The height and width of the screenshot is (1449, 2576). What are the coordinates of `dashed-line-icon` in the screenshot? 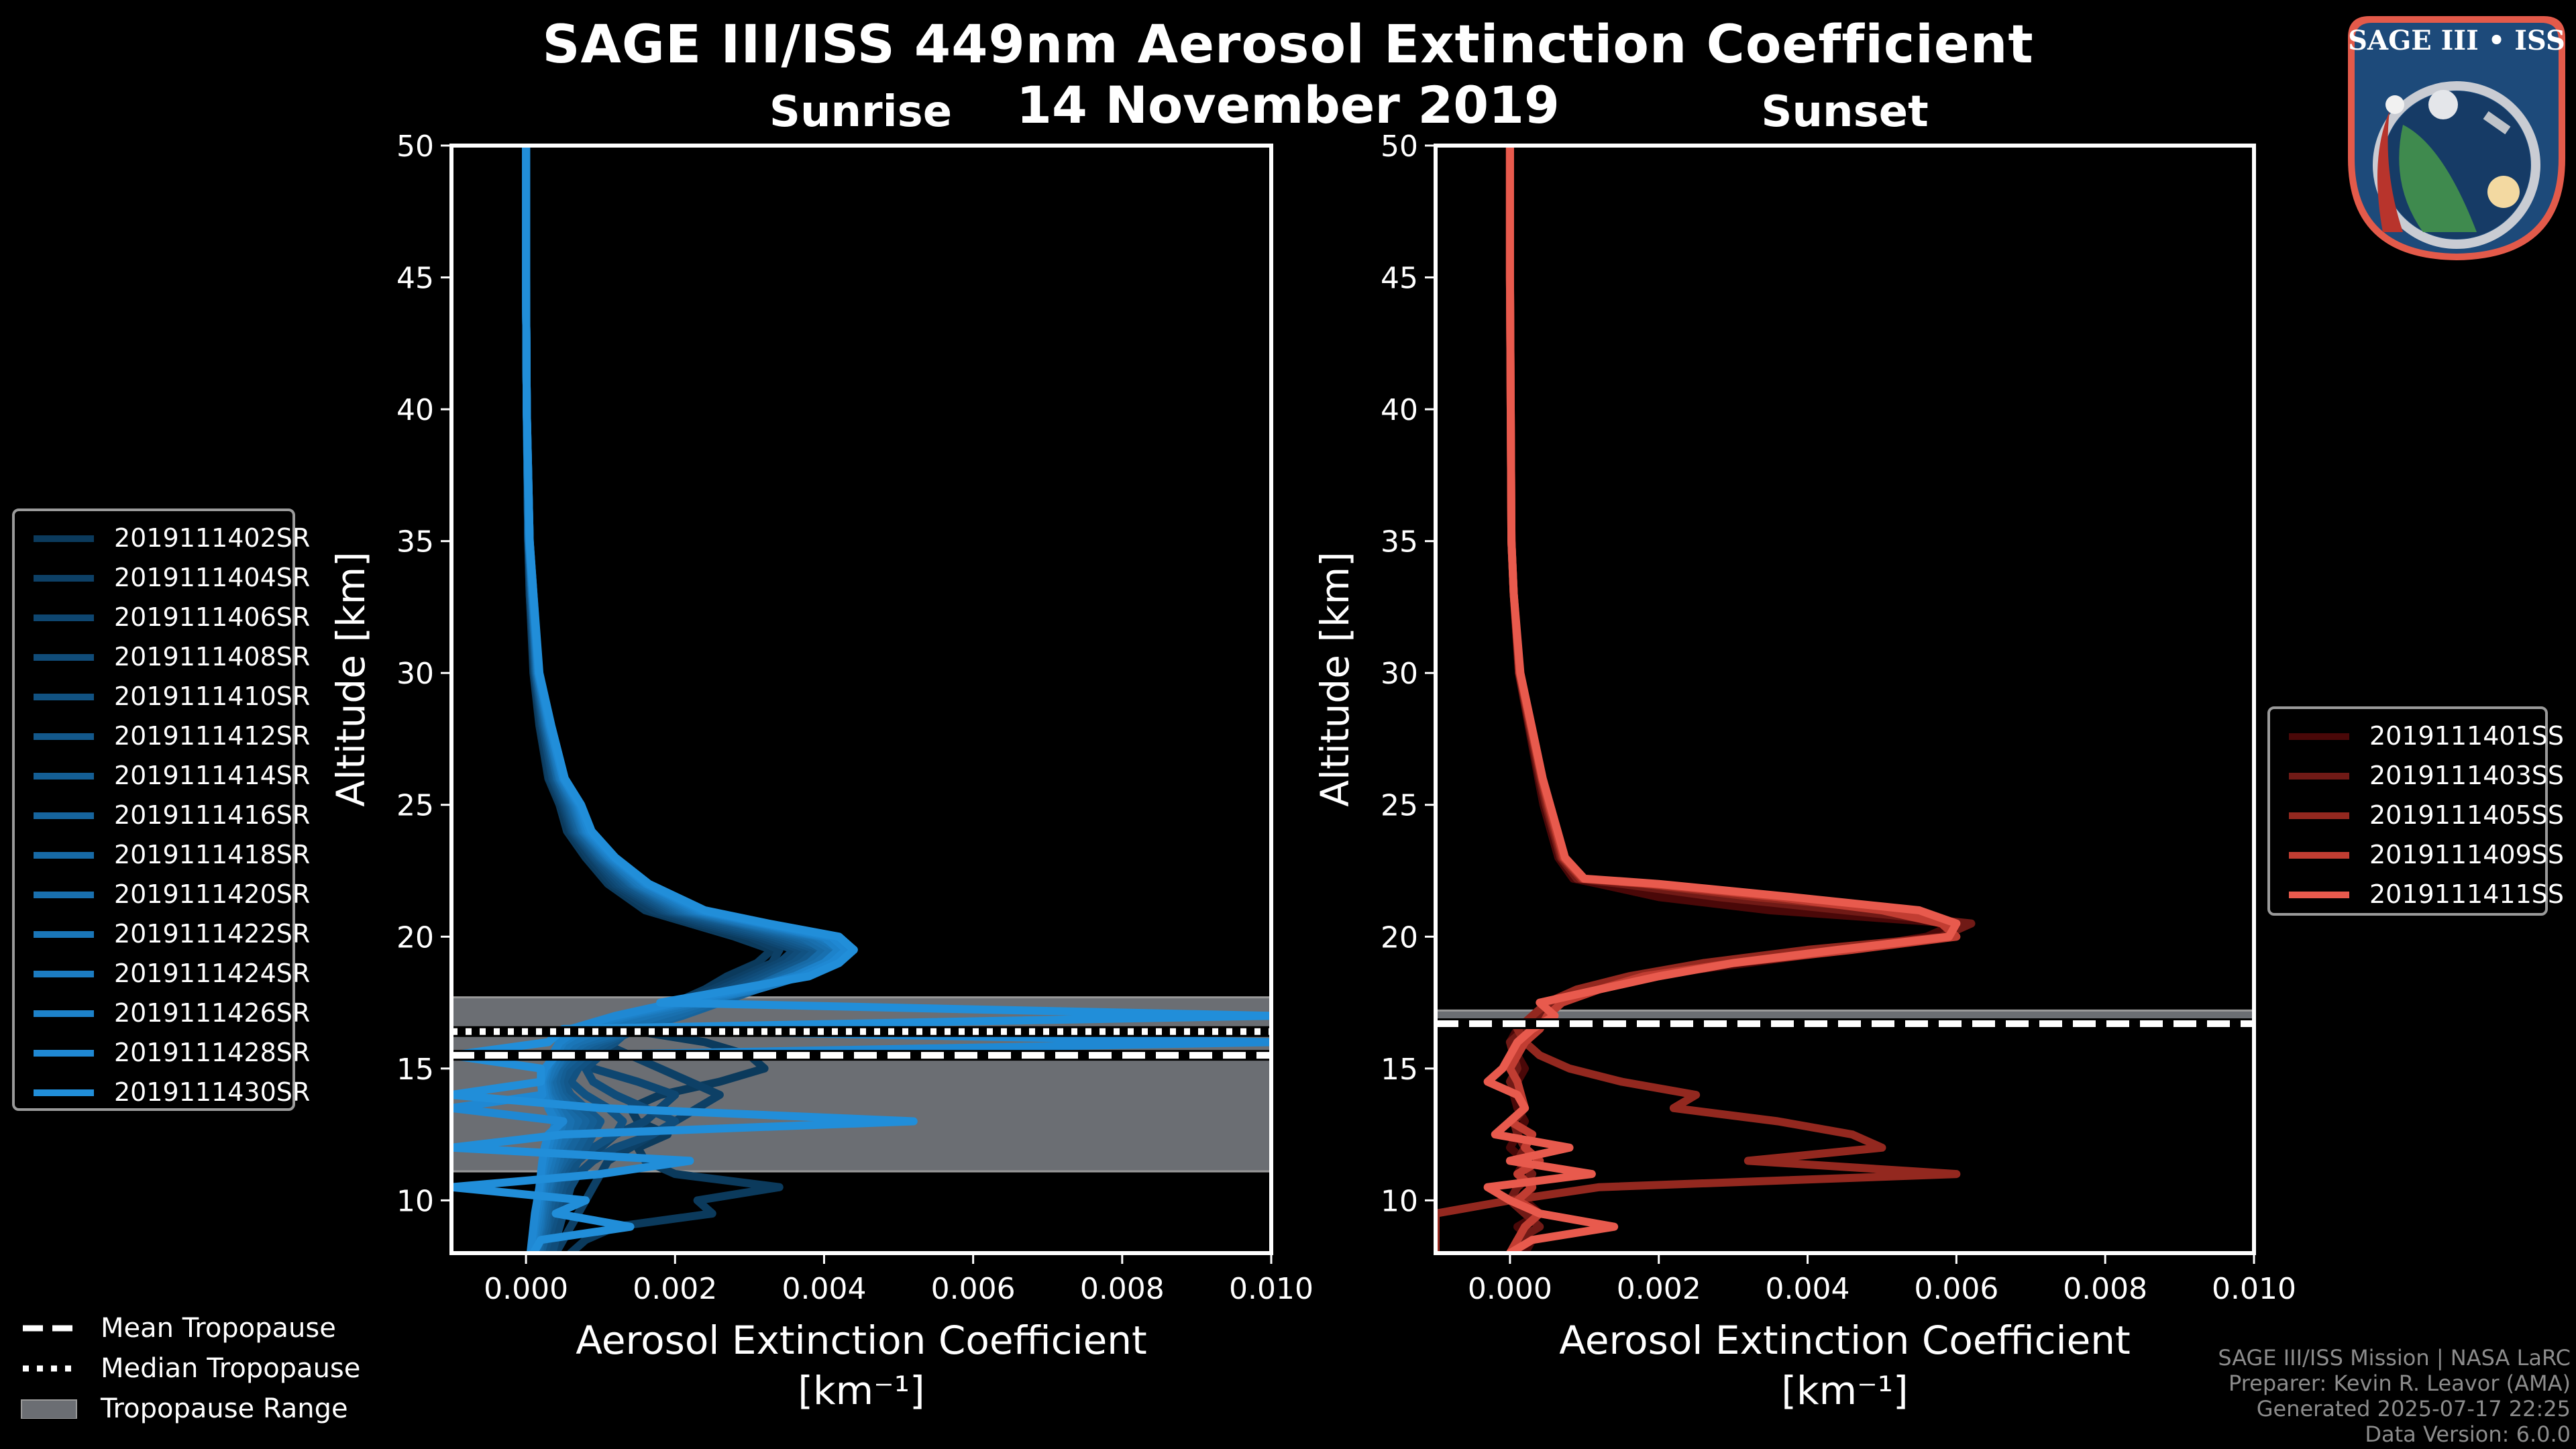 It's located at (50, 1328).